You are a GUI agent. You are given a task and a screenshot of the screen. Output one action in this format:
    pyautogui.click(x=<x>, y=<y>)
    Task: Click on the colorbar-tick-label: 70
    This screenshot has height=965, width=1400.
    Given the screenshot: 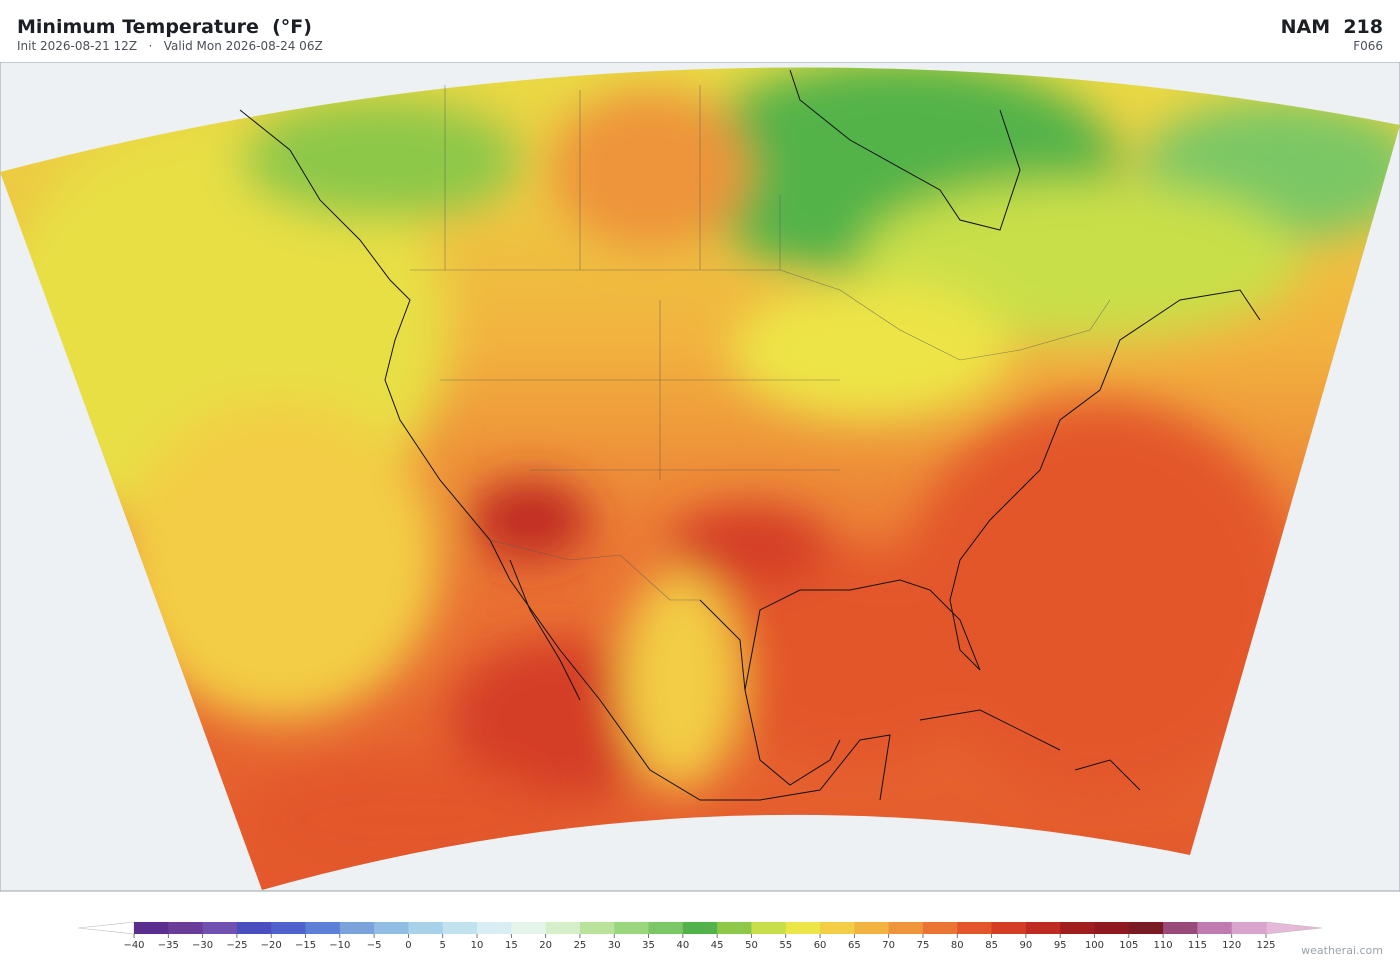 What is the action you would take?
    pyautogui.click(x=888, y=945)
    